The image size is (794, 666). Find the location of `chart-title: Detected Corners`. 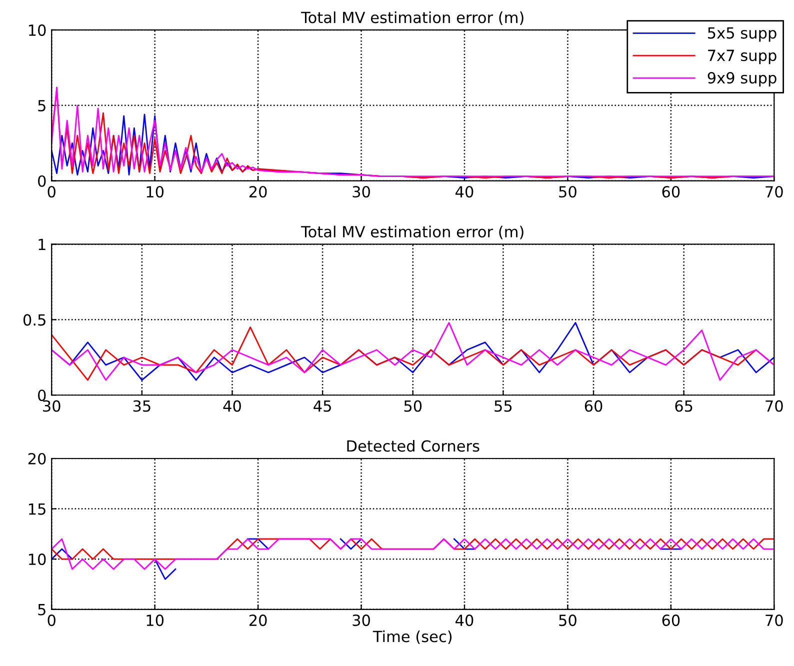

chart-title: Detected Corners is located at coordinates (413, 446).